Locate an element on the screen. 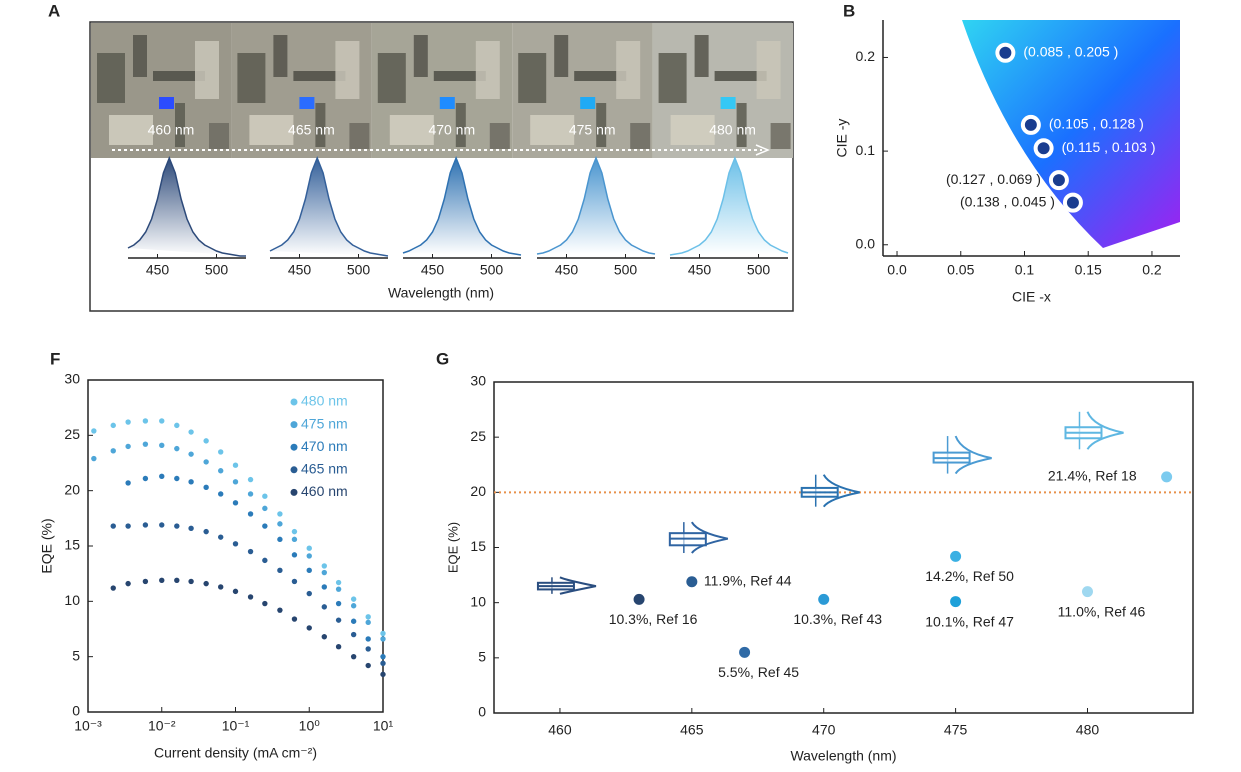 Image resolution: width=1241 pixels, height=772 pixels. y-tick-label: 25 is located at coordinates (478, 436).